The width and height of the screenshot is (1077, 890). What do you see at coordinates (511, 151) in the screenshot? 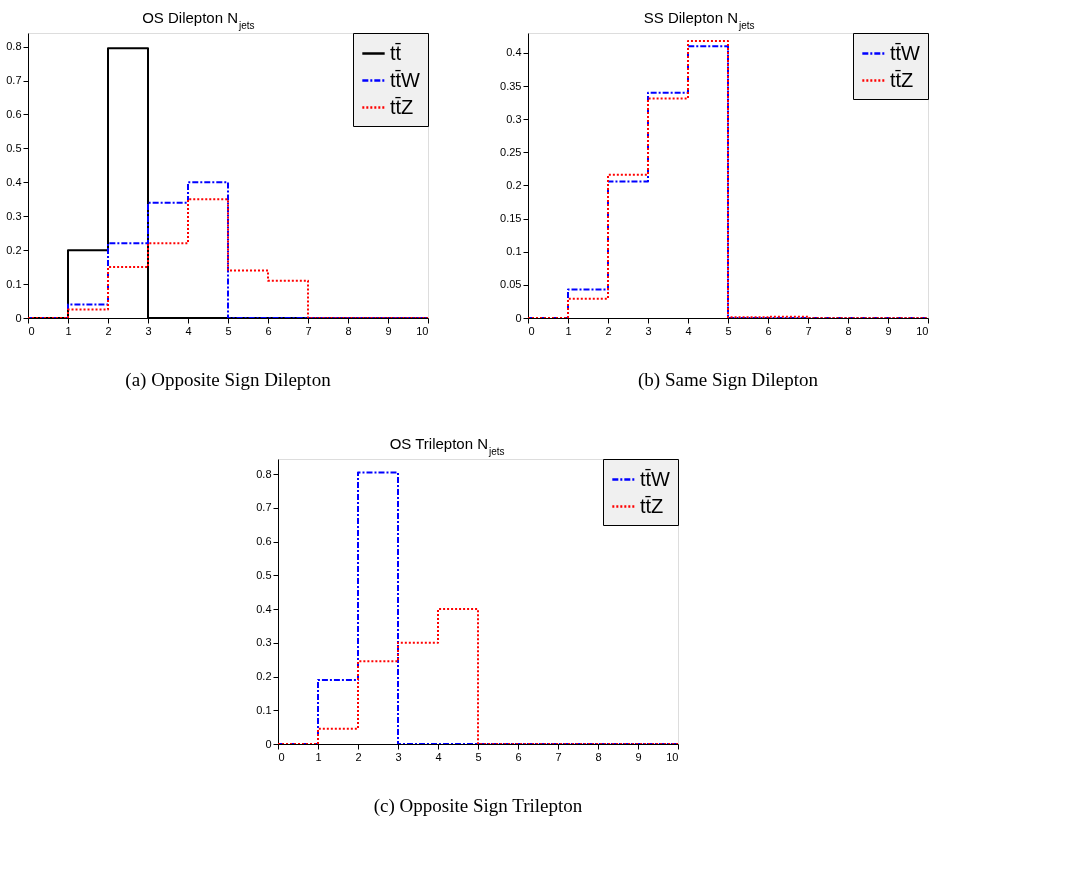
I see `y-tick-label: 0.25` at bounding box center [511, 151].